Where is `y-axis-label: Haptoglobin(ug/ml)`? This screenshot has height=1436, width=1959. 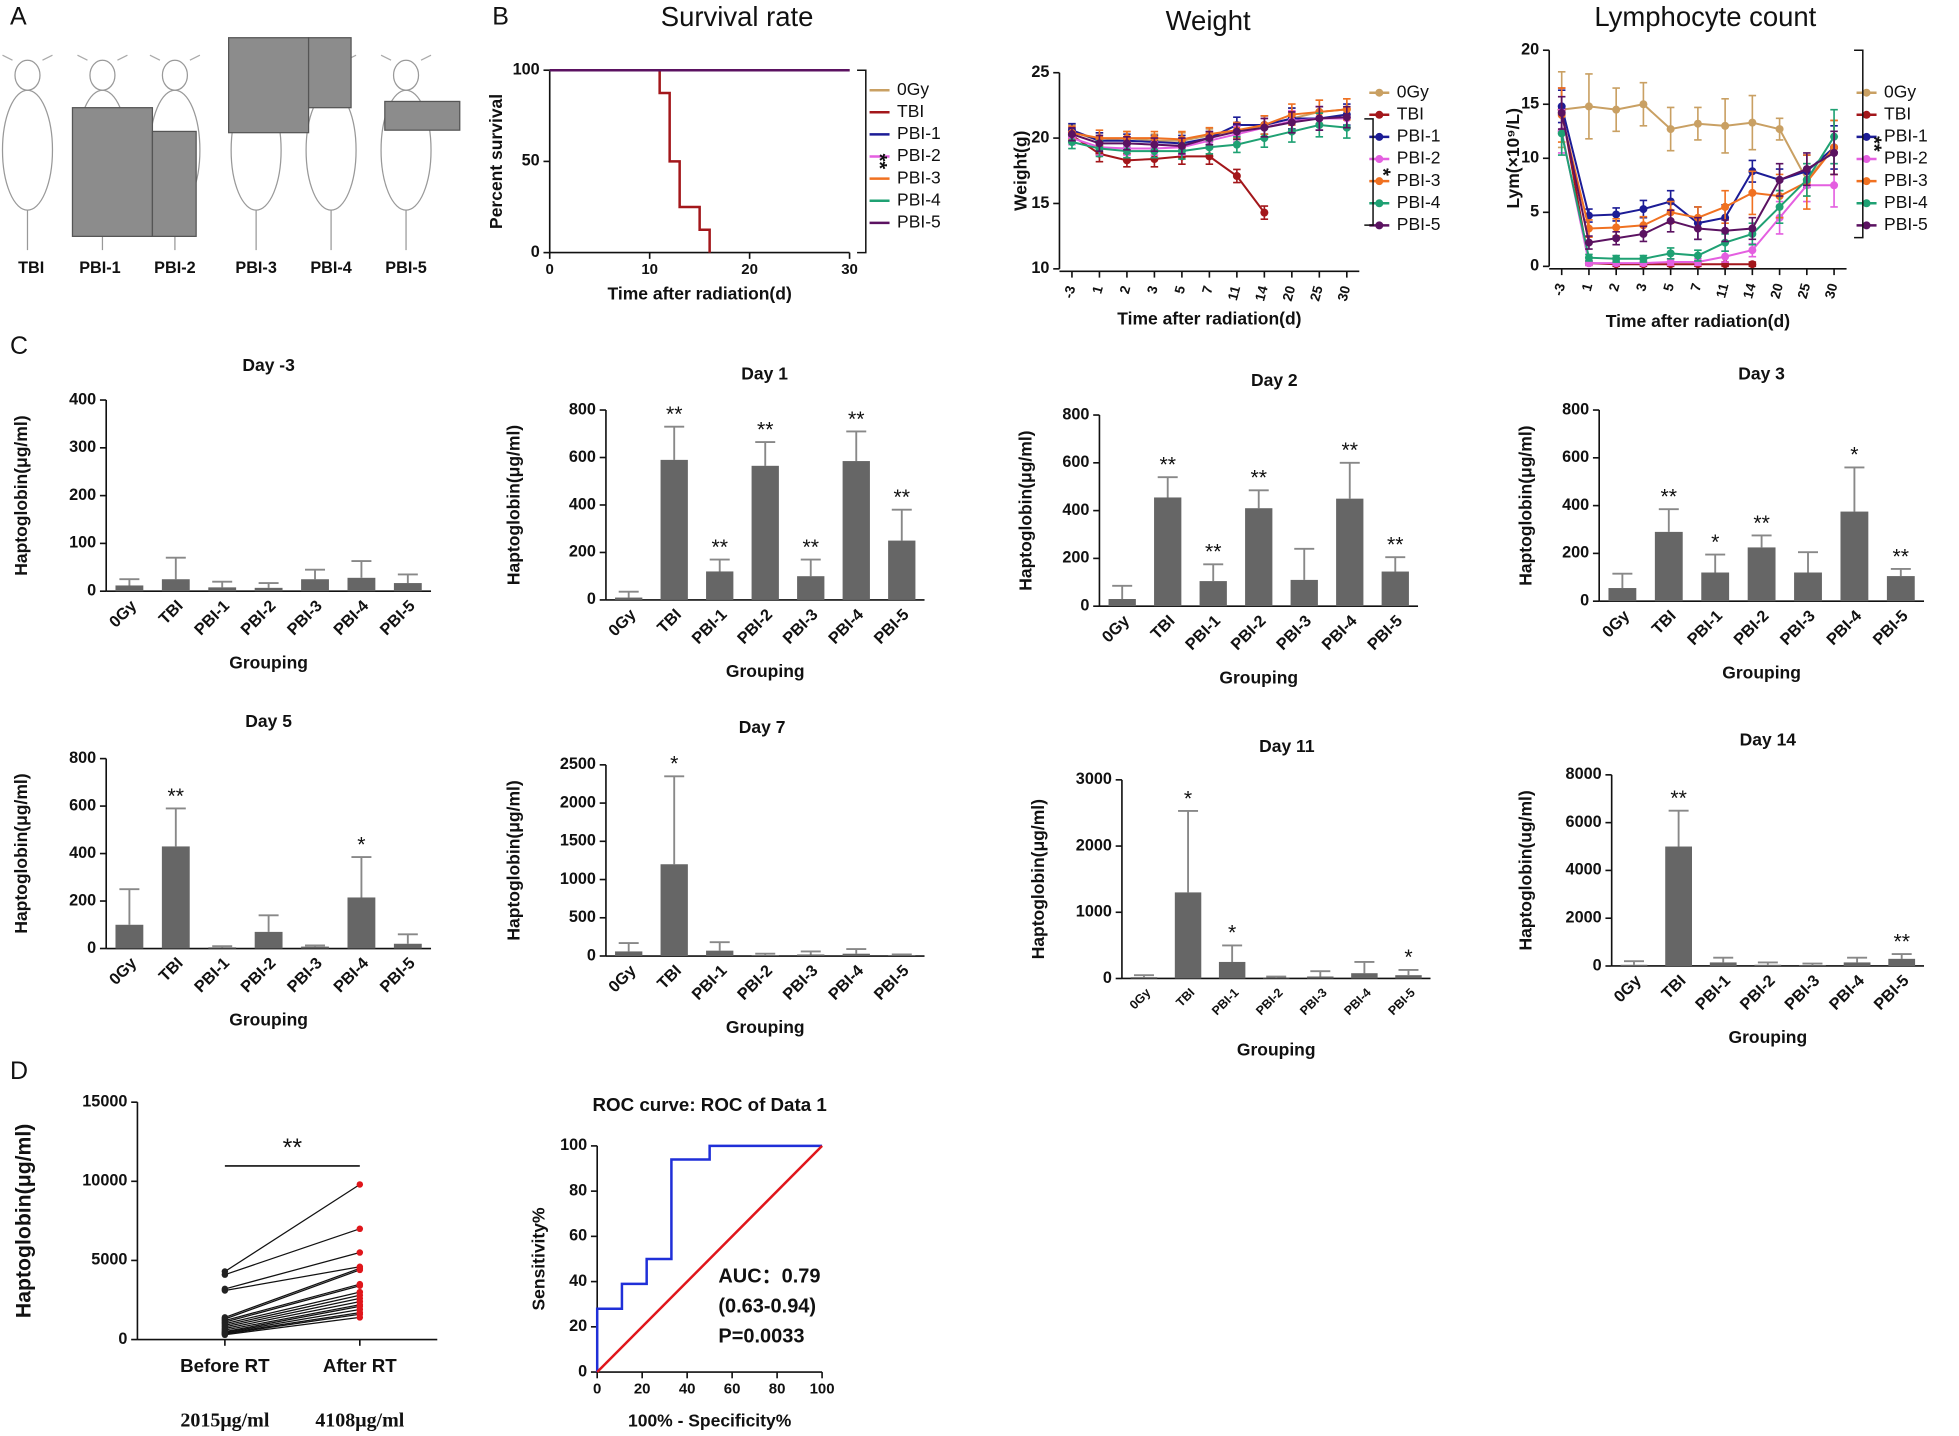
y-axis-label: Haptoglobin(ug/ml) is located at coordinates (1525, 870).